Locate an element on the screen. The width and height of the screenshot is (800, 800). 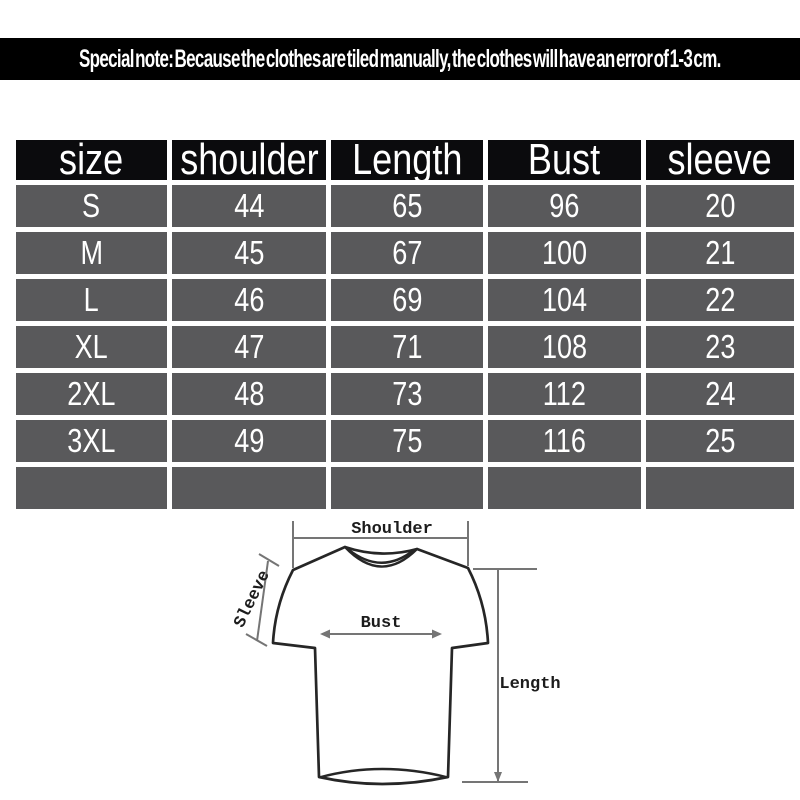
table-cell-text: 25 is located at coordinates (720, 440).